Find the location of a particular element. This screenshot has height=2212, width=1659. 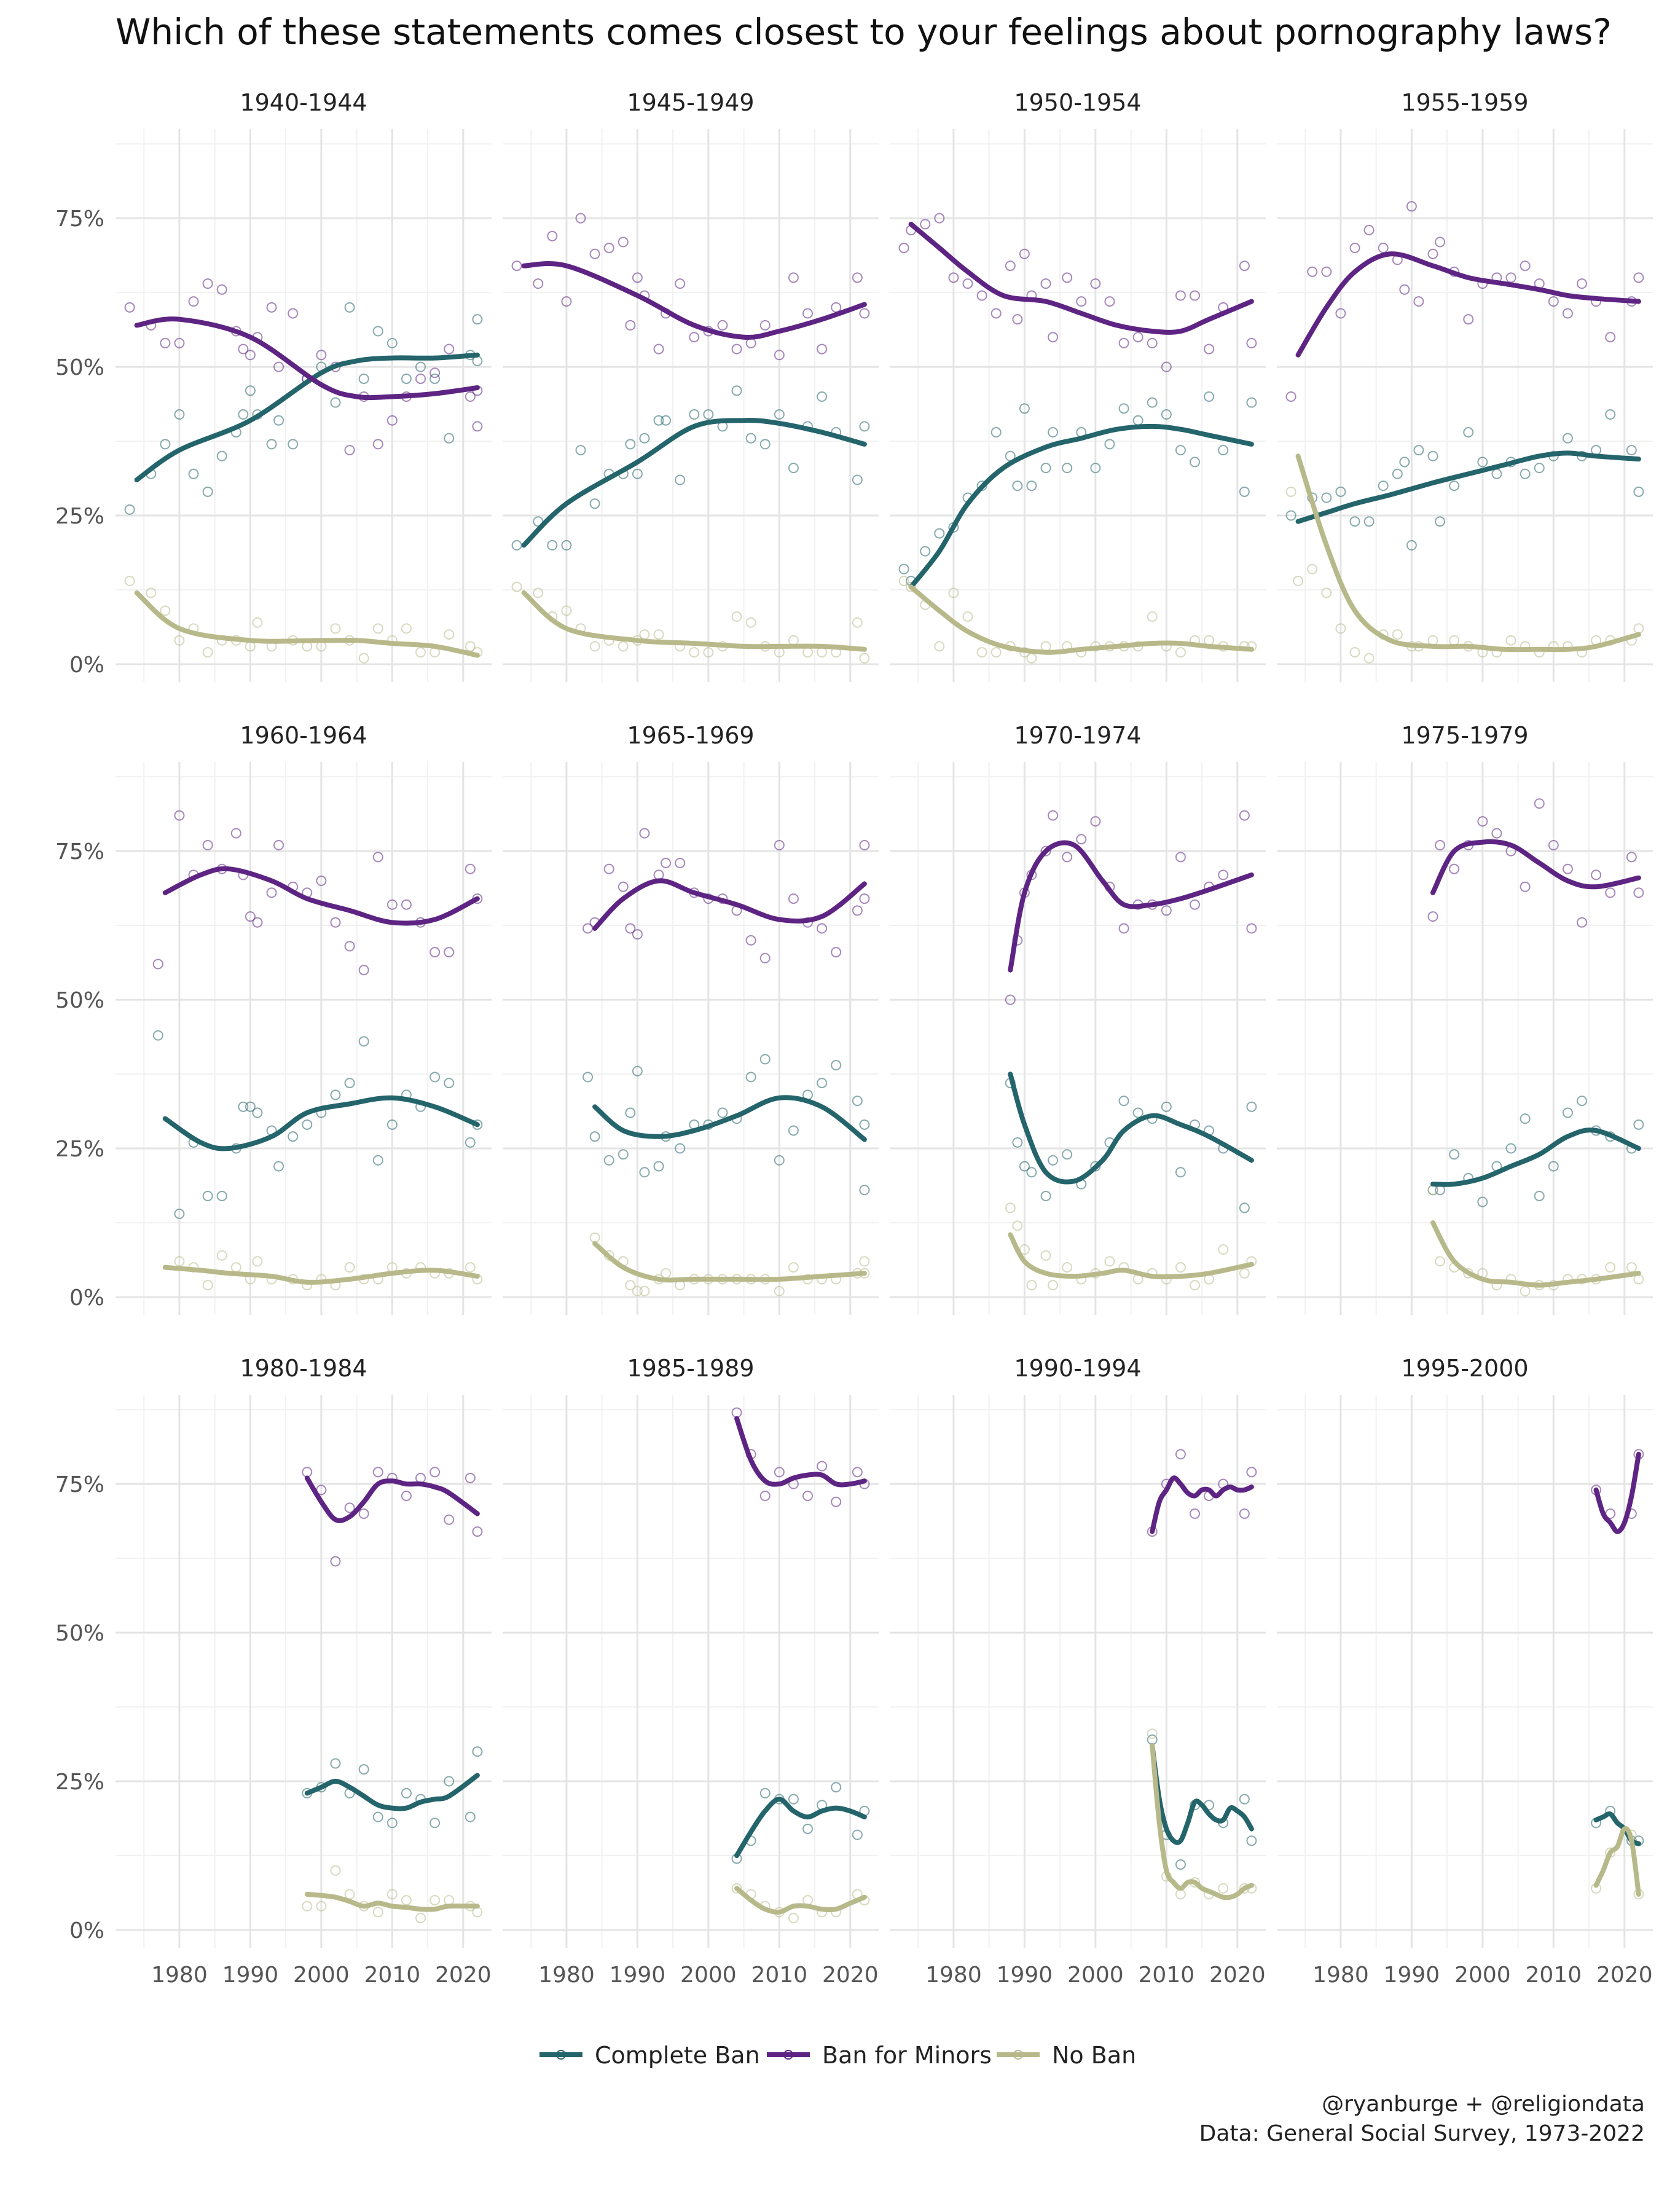

y-tick-label: 0% is located at coordinates (86, 1930).